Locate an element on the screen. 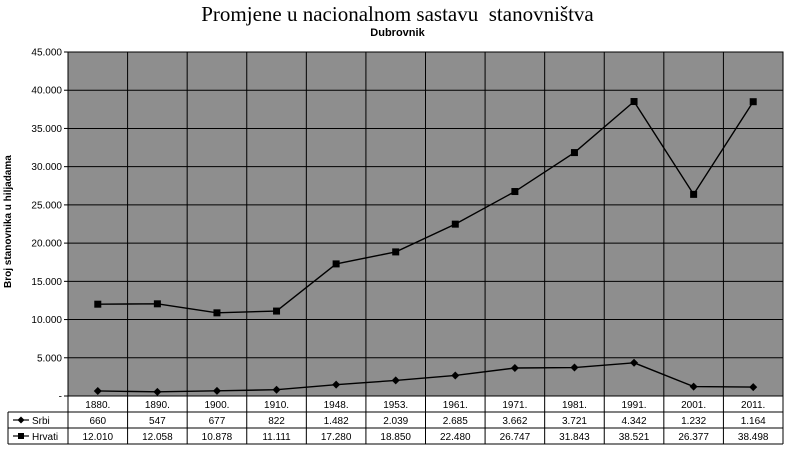 This screenshot has width=795, height=451. x-category-label: 2011. is located at coordinates (753, 405).